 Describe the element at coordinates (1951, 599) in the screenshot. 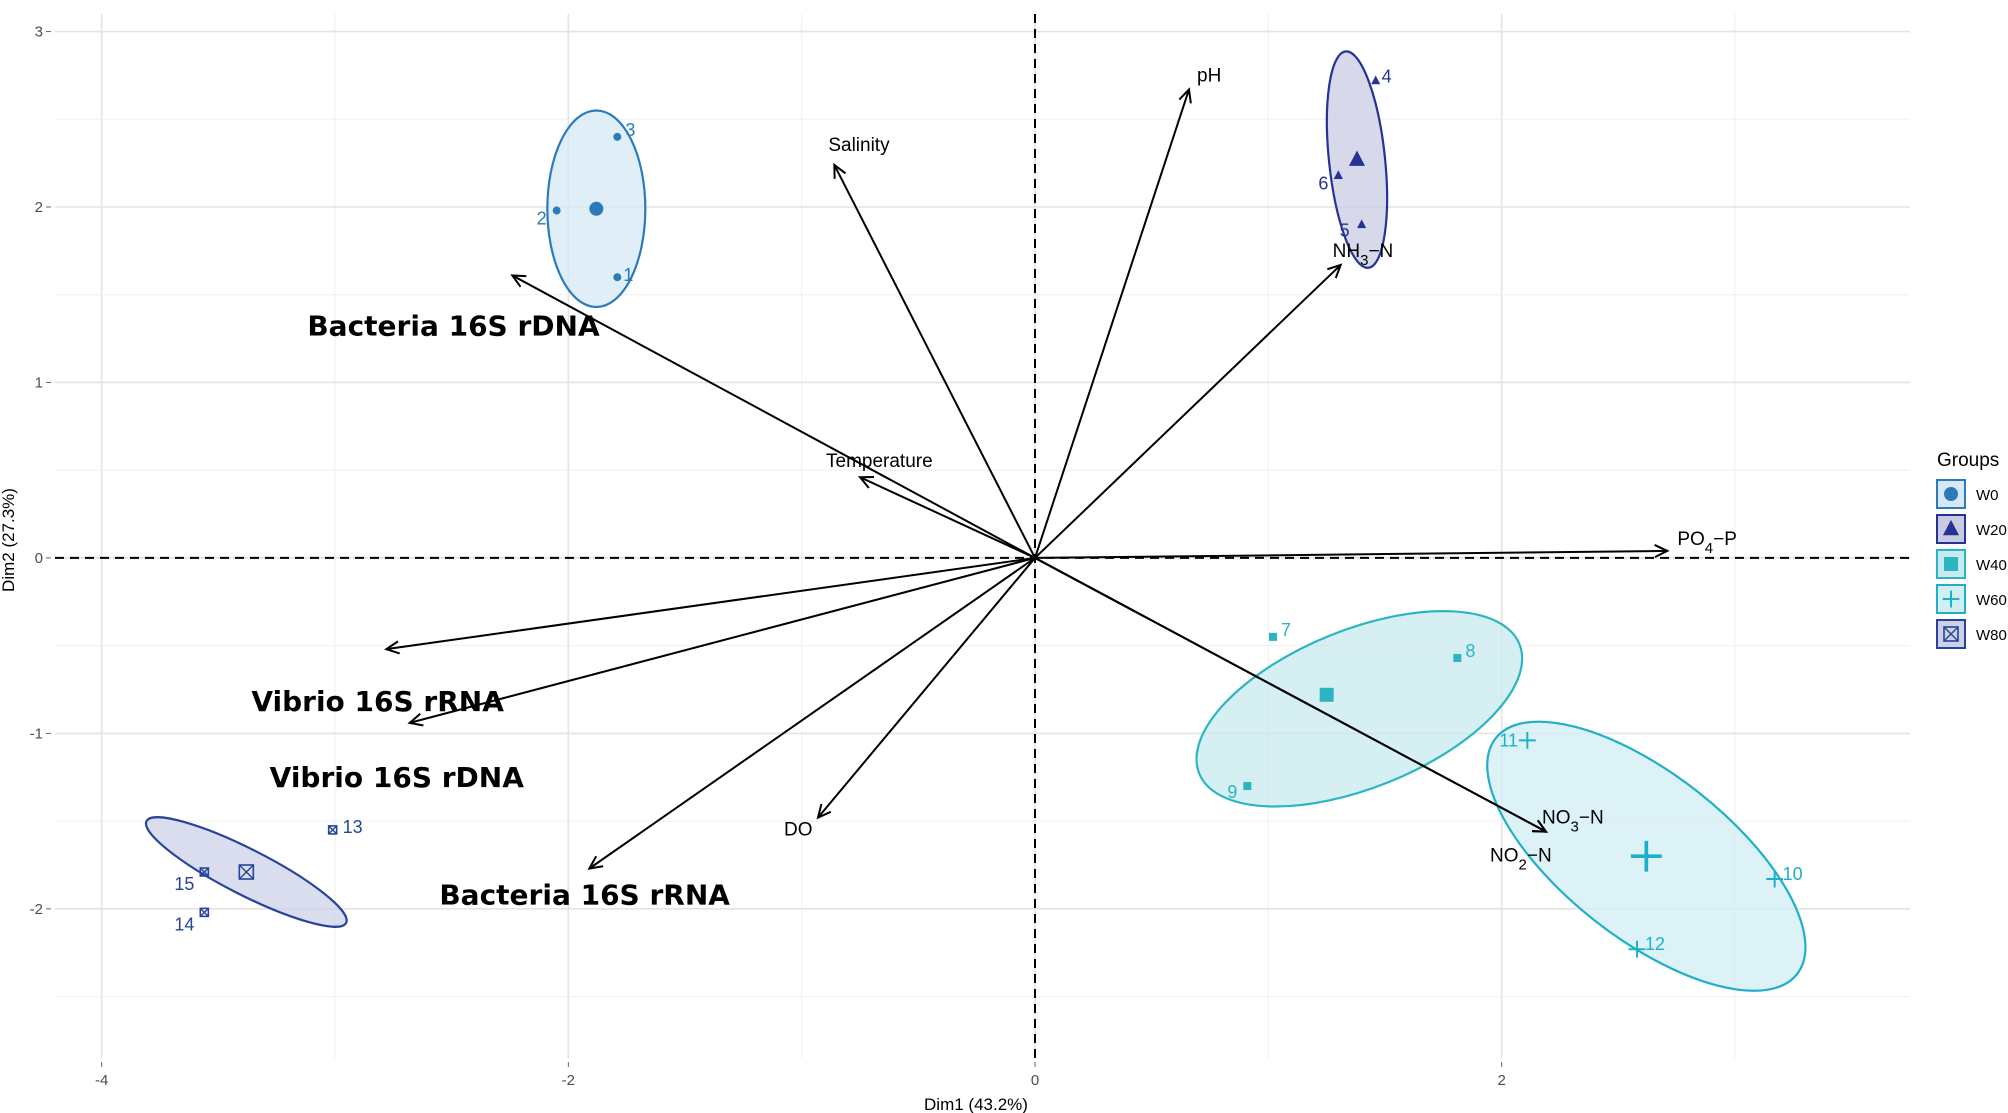

I see `legend-marker-w60` at that location.